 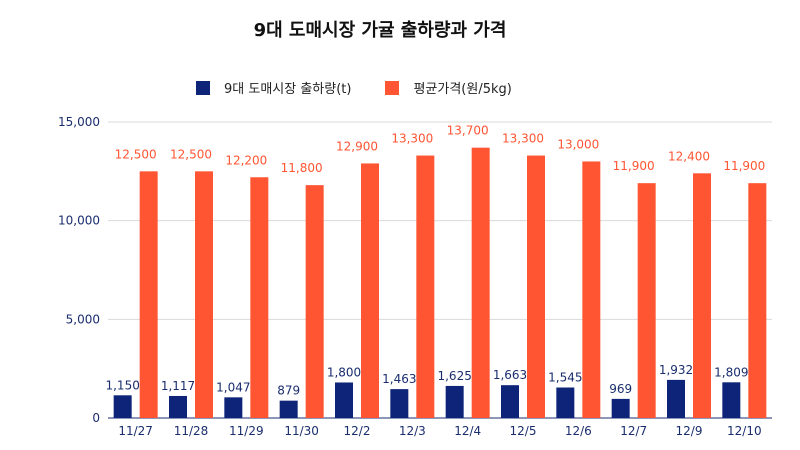 What do you see at coordinates (191, 431) in the screenshot?
I see `x-tick-label: 11/28` at bounding box center [191, 431].